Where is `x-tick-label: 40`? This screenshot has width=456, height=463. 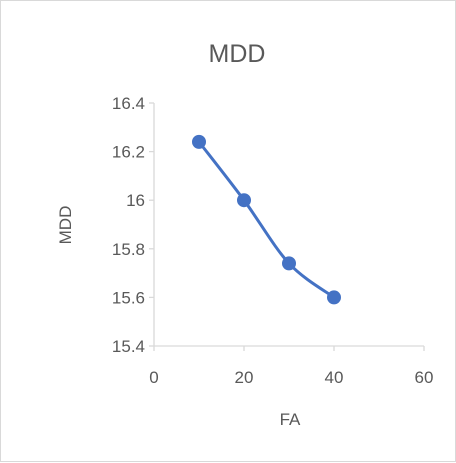 x-tick-label: 40 is located at coordinates (334, 377).